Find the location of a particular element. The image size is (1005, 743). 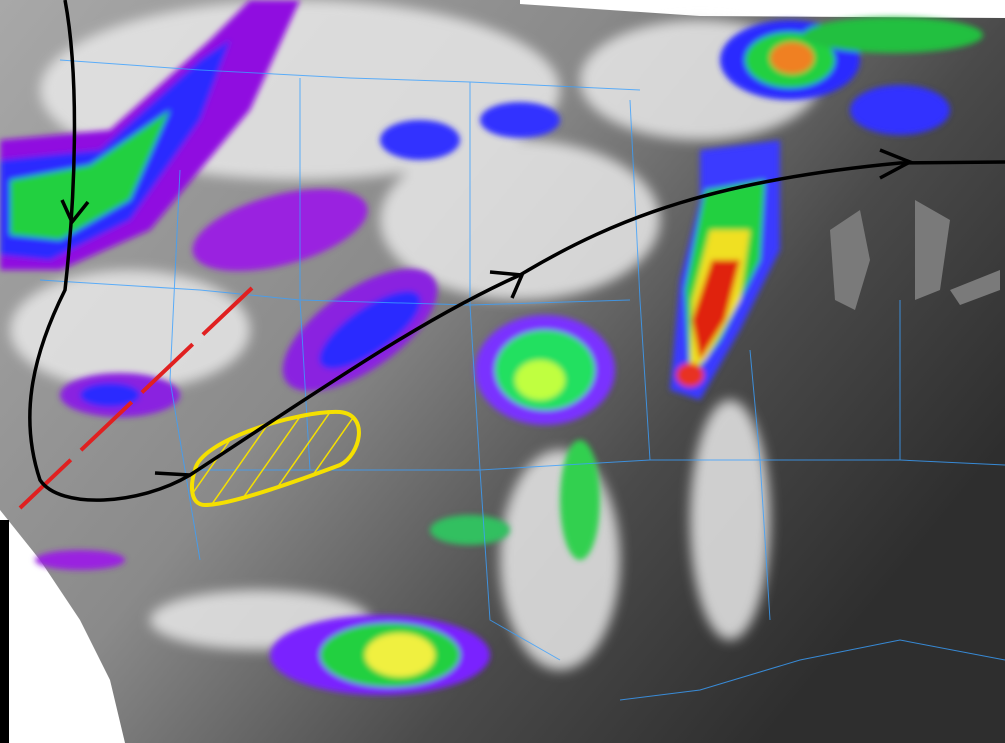

trough-dashed-line is located at coordinates (136, 398).